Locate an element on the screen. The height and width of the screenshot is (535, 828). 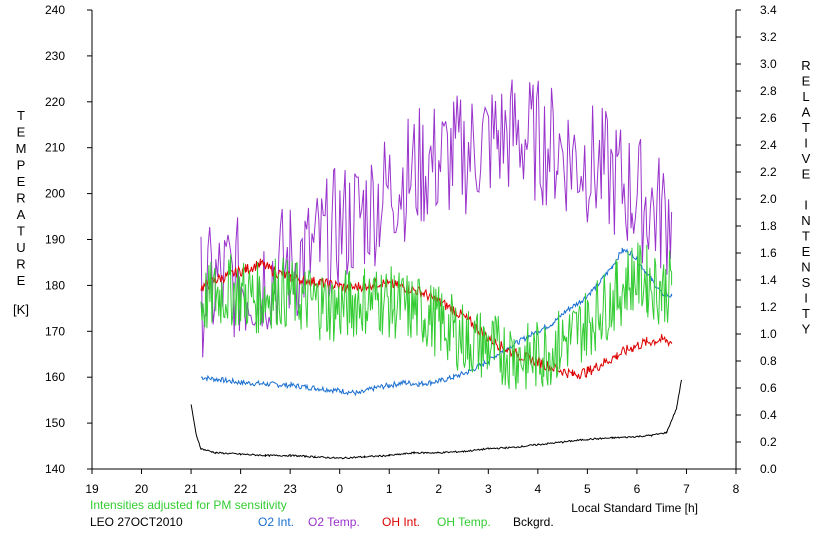
y-right-tick-label: 0.4 is located at coordinates (768, 415).